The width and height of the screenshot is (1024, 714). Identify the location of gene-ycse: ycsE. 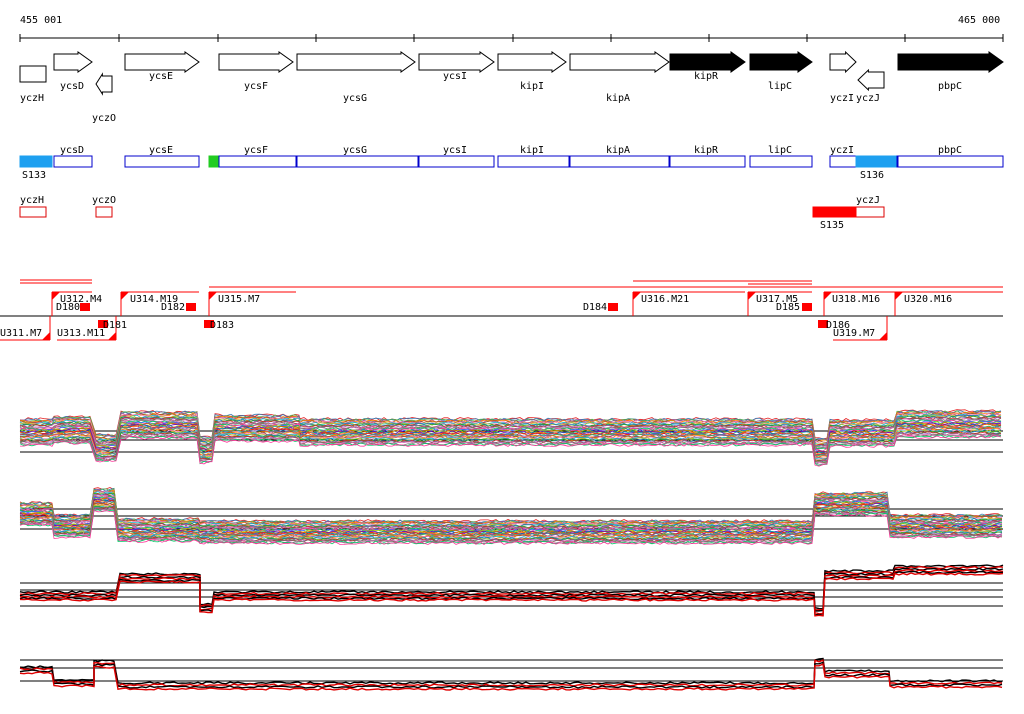
(162, 66).